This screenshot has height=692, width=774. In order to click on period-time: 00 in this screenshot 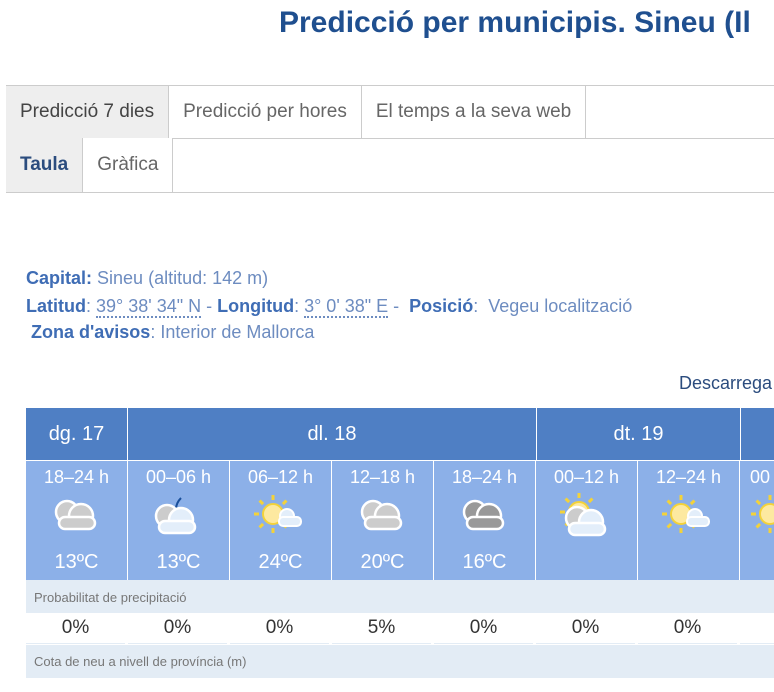, I will do `click(760, 477)`.